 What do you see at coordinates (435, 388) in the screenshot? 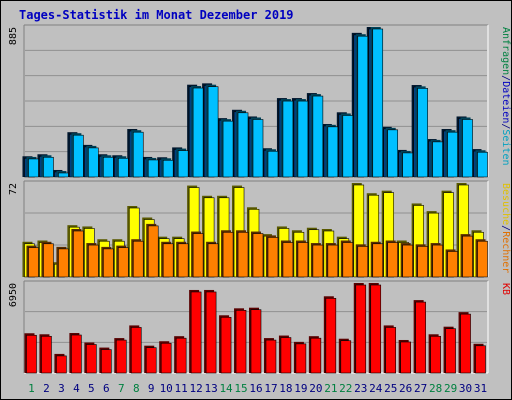
I see `day-label-28: 28` at bounding box center [435, 388].